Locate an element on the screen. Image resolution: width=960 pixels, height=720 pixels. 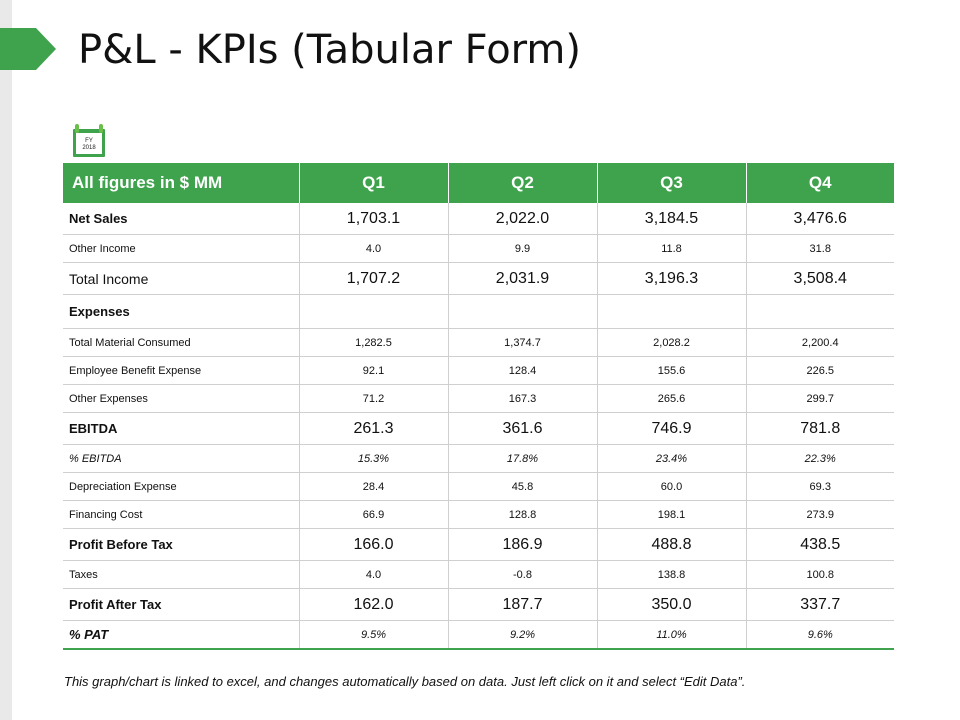
cell-q1 is located at coordinates (373, 311).